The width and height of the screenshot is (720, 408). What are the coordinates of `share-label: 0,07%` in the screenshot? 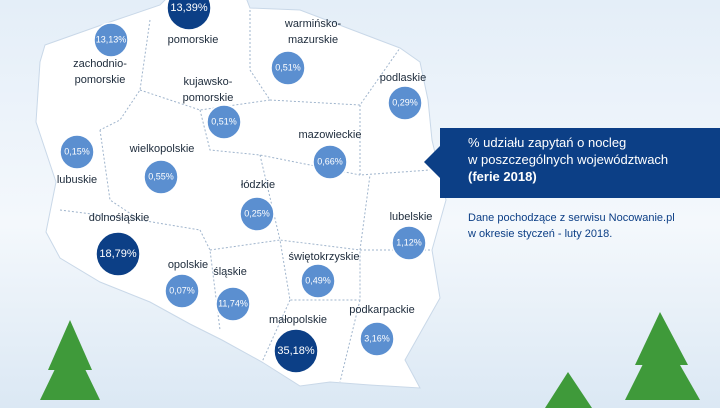 It's located at (182, 290).